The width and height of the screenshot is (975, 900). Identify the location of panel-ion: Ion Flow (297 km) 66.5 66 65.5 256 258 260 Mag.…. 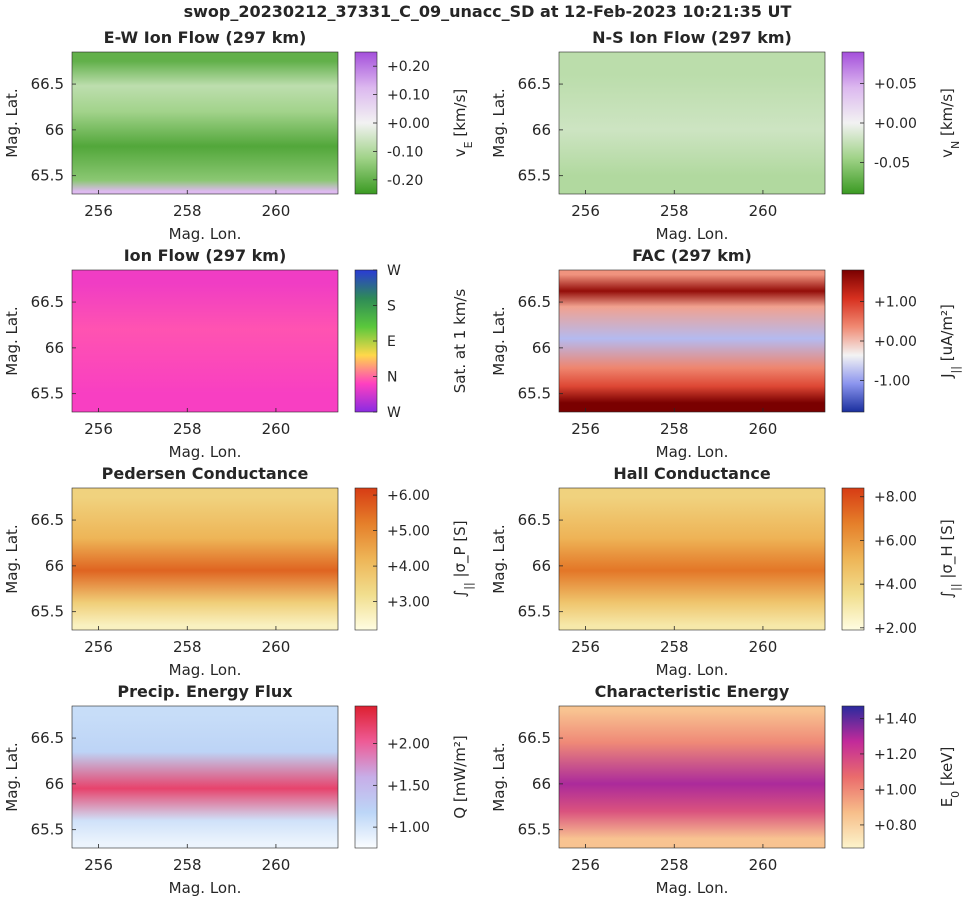
(243, 351).